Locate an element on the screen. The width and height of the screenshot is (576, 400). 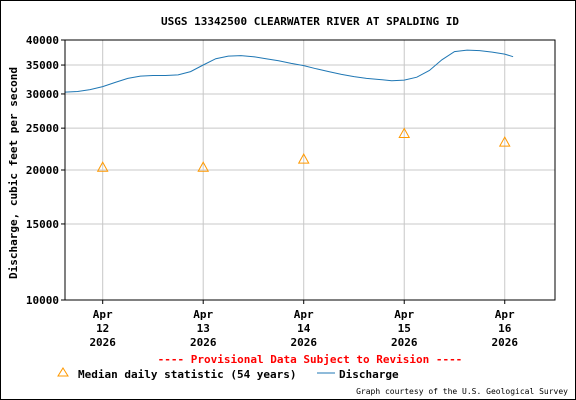
x-tick-label: 14 is located at coordinates (304, 328).